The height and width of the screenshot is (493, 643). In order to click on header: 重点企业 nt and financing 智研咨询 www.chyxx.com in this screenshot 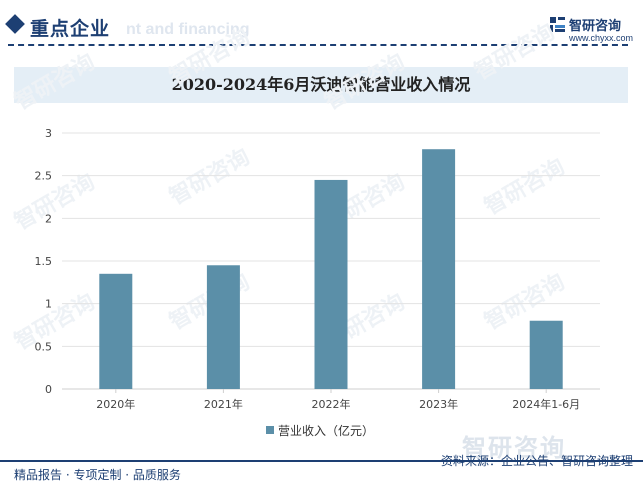, I will do `click(321, 29)`.